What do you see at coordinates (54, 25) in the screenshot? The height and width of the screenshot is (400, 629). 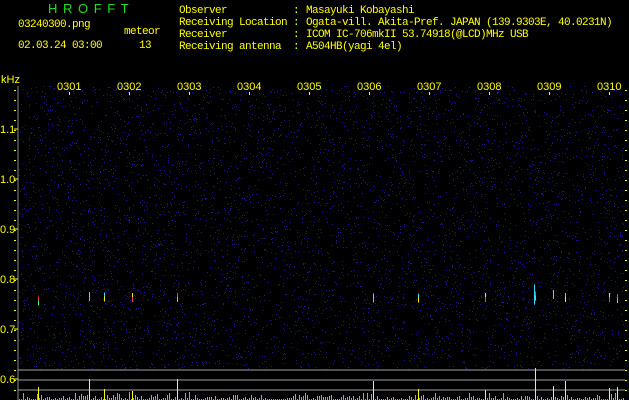 I see `filename: 03240300.png` at bounding box center [54, 25].